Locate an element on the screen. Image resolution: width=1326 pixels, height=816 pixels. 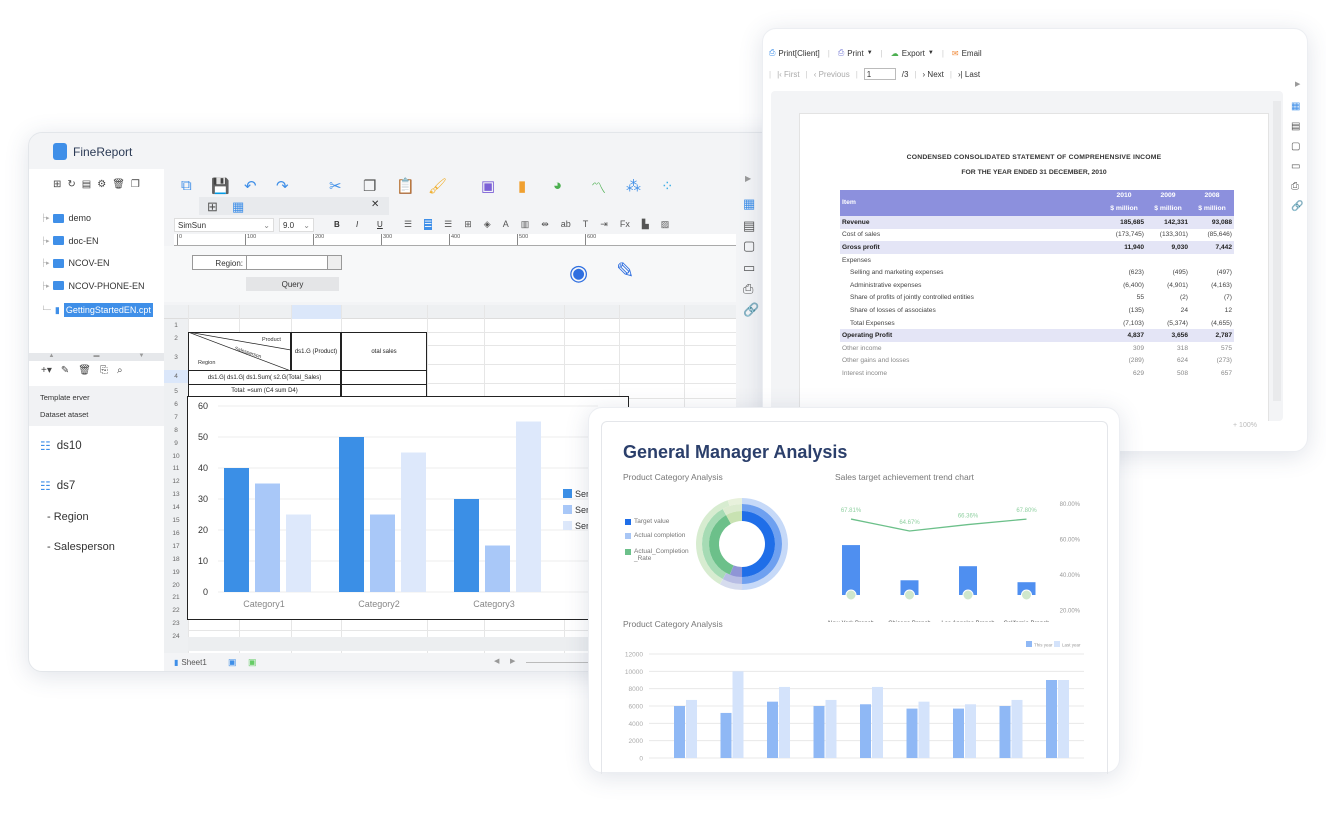
email-button: ✉ Email is located at coordinates (966, 53).